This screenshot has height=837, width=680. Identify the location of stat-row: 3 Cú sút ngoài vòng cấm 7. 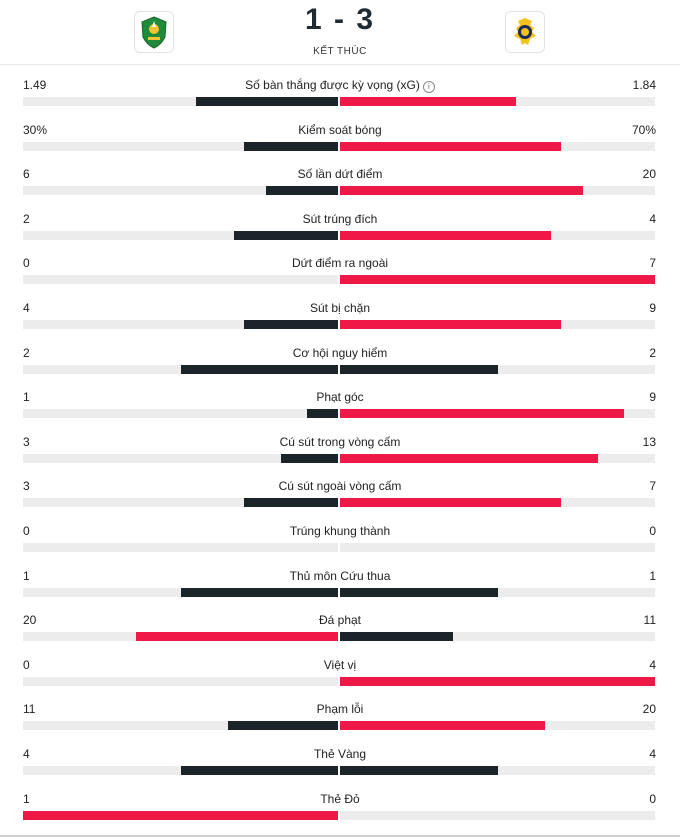
(340, 489).